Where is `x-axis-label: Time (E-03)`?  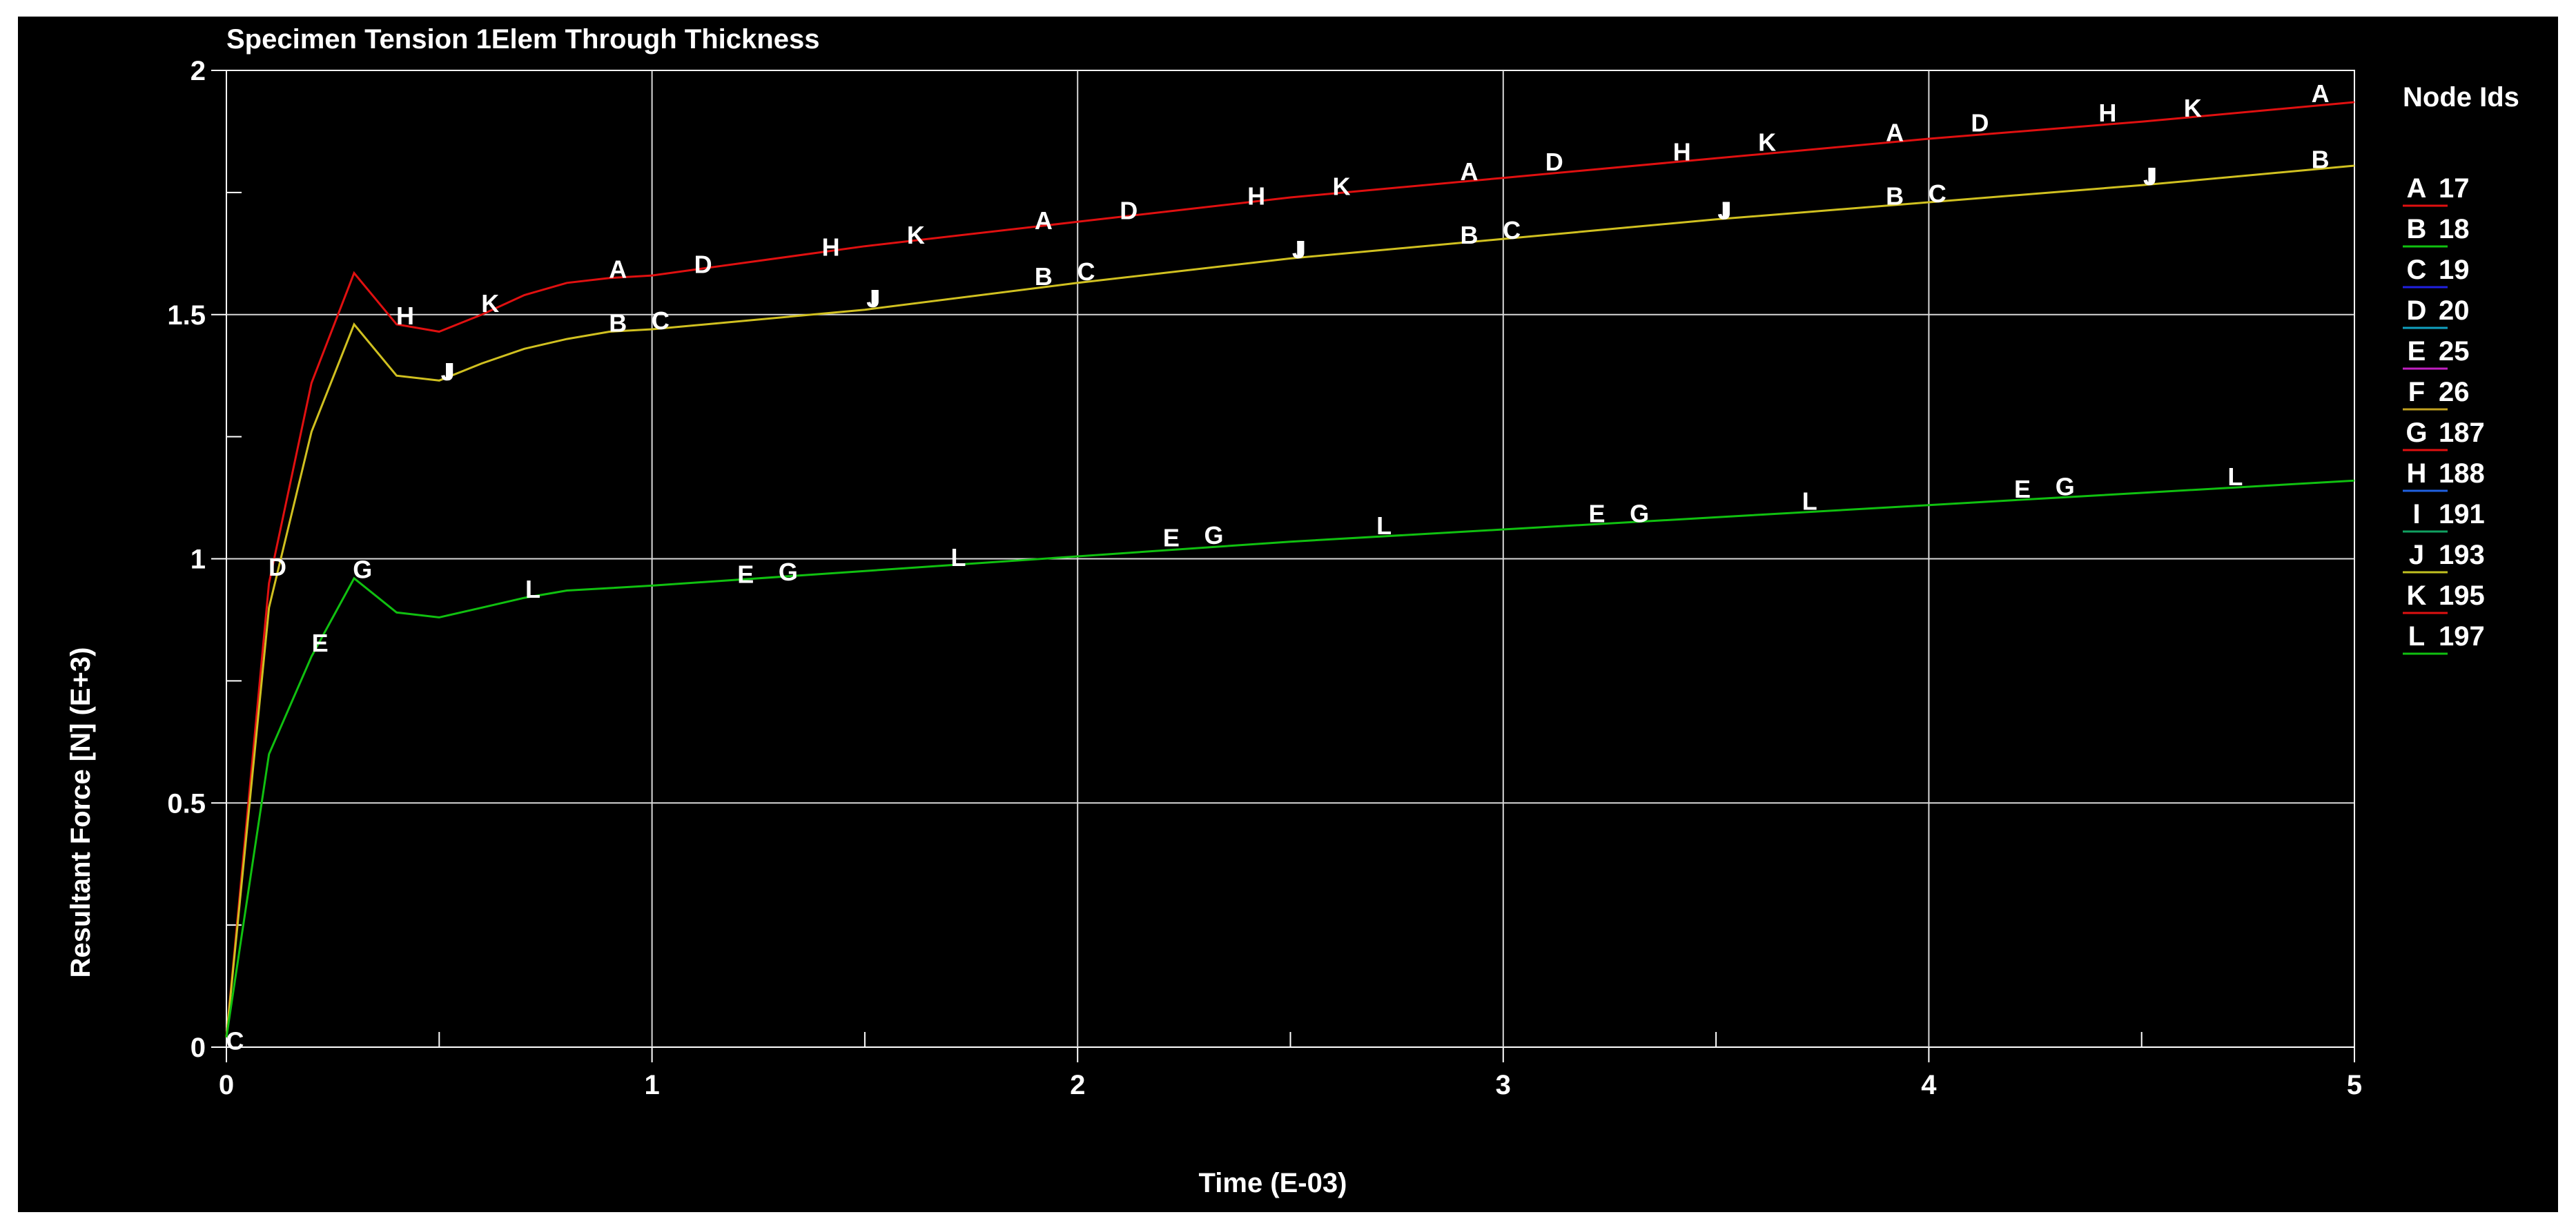 x-axis-label: Time (E-03) is located at coordinates (1273, 1183).